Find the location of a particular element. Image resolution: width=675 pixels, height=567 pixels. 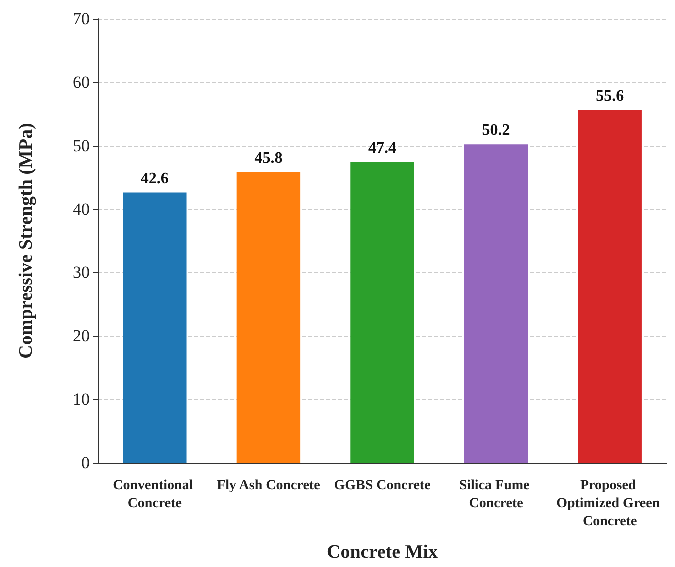

y-tick-label: 30 is located at coordinates (81, 272).